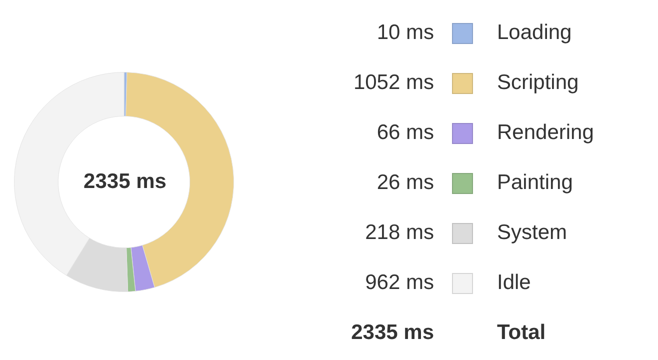 The height and width of the screenshot is (360, 658). I want to click on data-label: 962 ms, so click(399, 283).